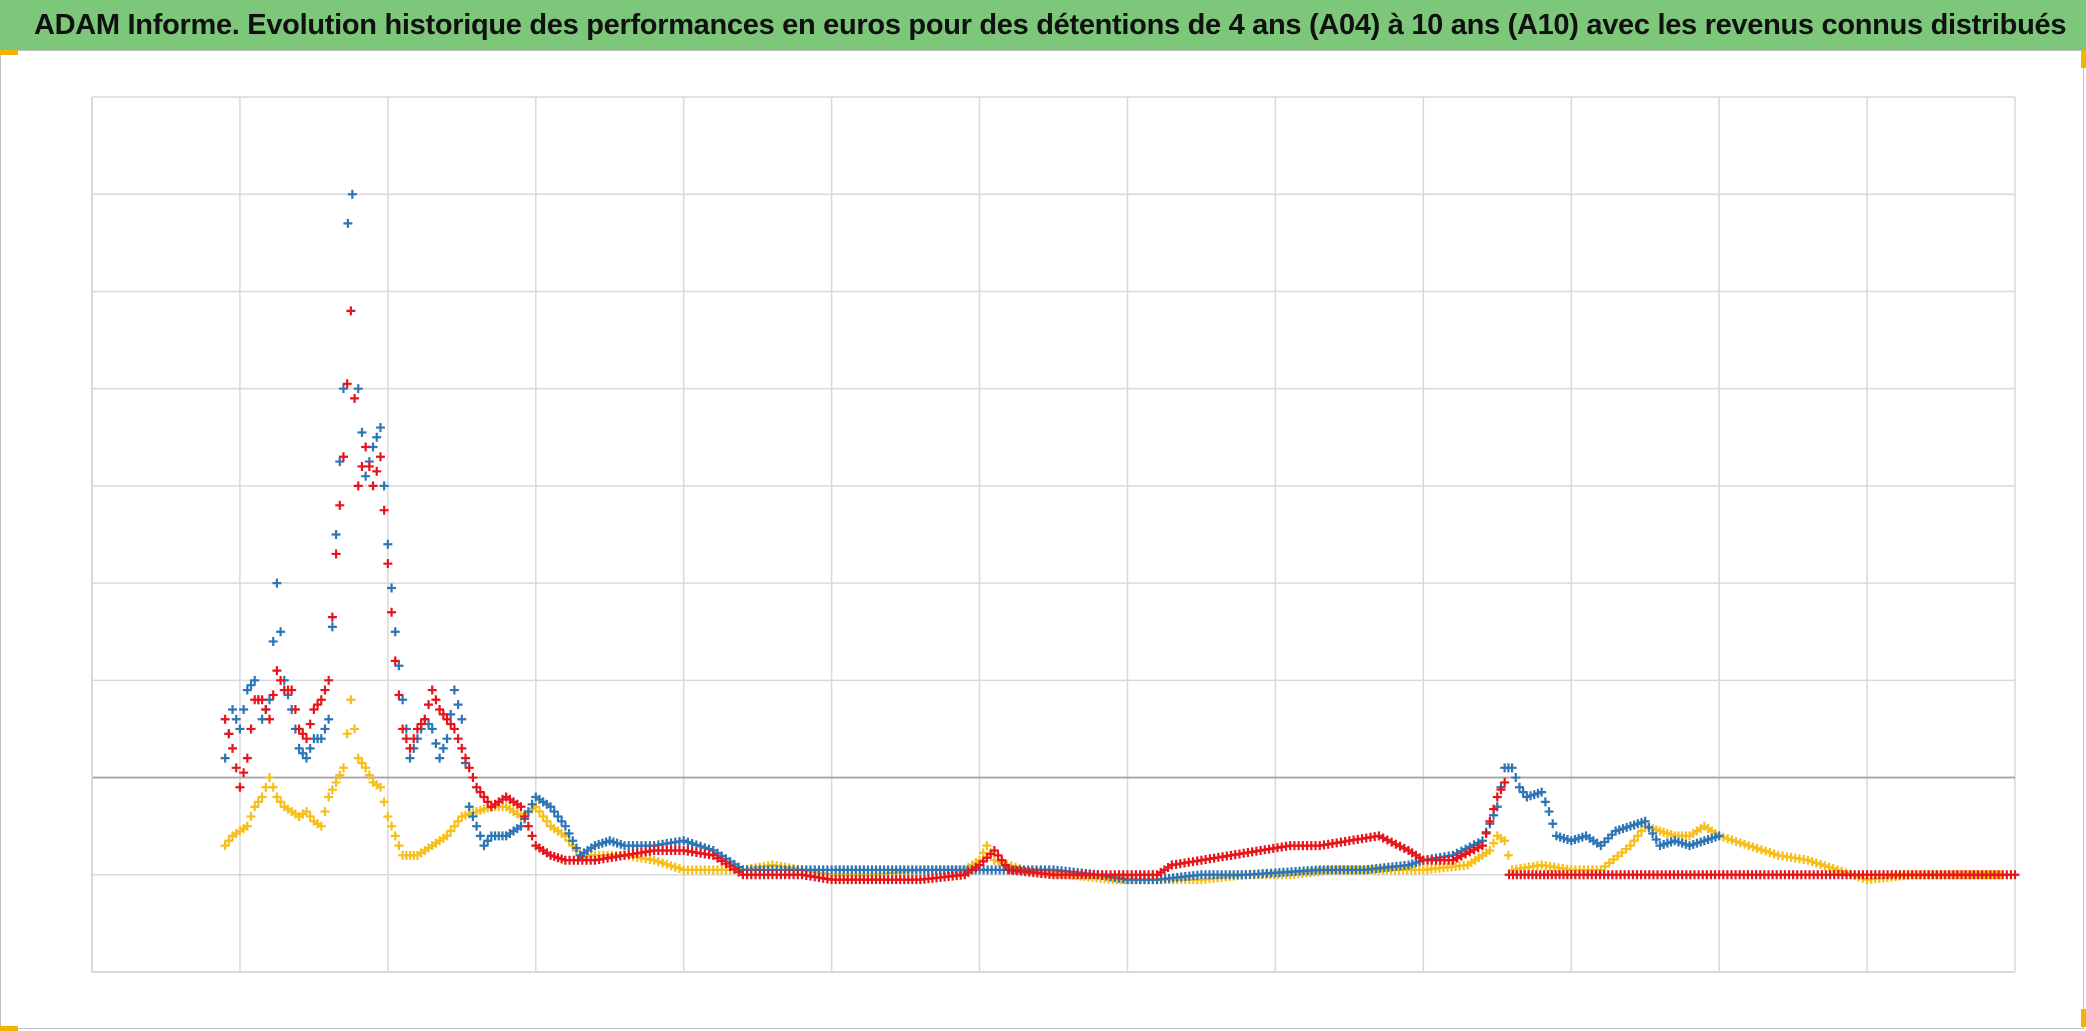 The width and height of the screenshot is (2086, 1031). Describe the element at coordinates (2083, 59) in the screenshot. I see `corner-accent-top-right` at that location.